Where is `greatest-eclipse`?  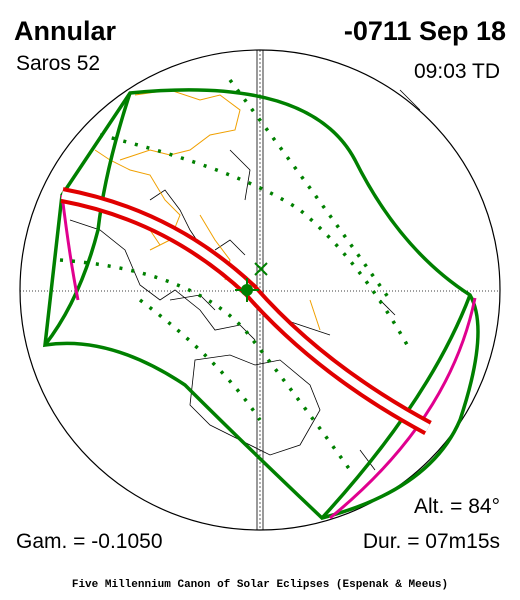 greatest-eclipse is located at coordinates (251, 282).